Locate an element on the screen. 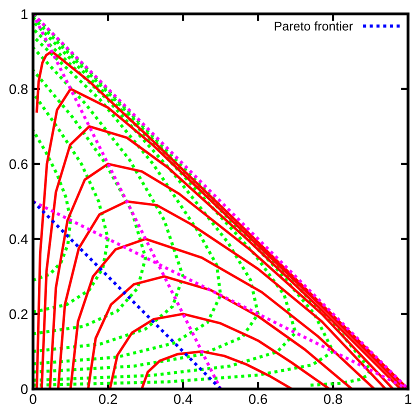 The image size is (413, 409). x-tick-label: 0.8 is located at coordinates (333, 399).